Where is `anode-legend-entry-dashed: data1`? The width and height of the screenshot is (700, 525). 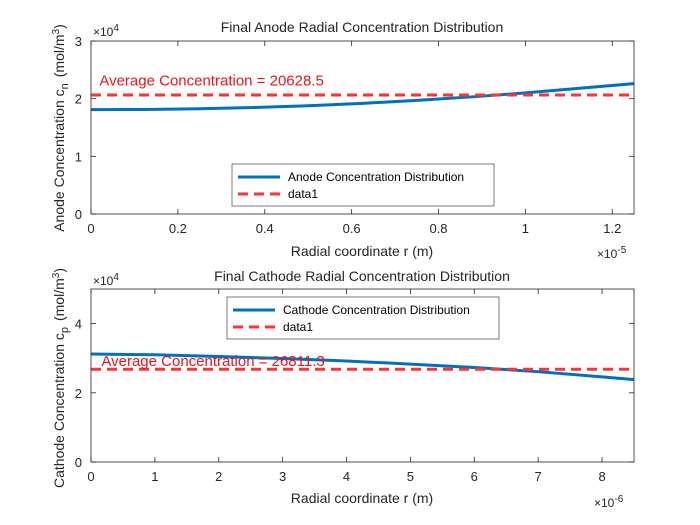
anode-legend-entry-dashed: data1 is located at coordinates (303, 194).